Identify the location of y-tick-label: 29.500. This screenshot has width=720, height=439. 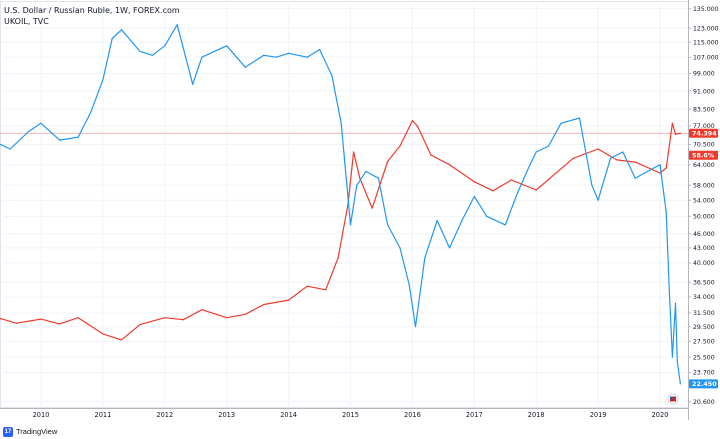
(704, 327).